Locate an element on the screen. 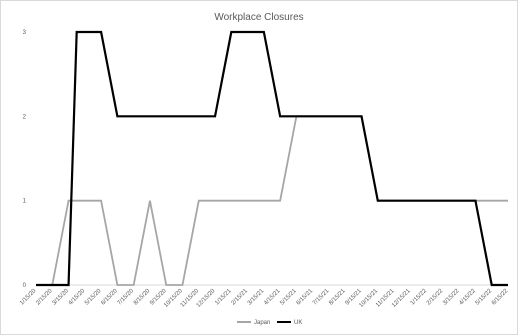 Image resolution: width=518 pixels, height=335 pixels. x-tick-label: 6/15/20 is located at coordinates (109, 297).